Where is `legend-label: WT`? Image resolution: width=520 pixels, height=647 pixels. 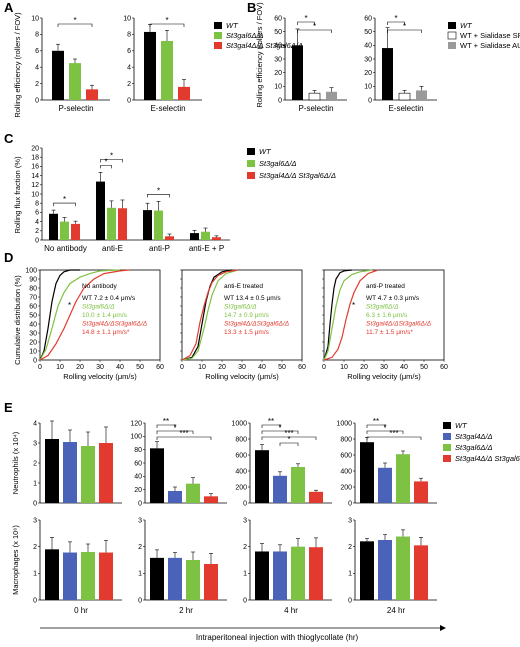 legend-label: WT is located at coordinates (461, 425).